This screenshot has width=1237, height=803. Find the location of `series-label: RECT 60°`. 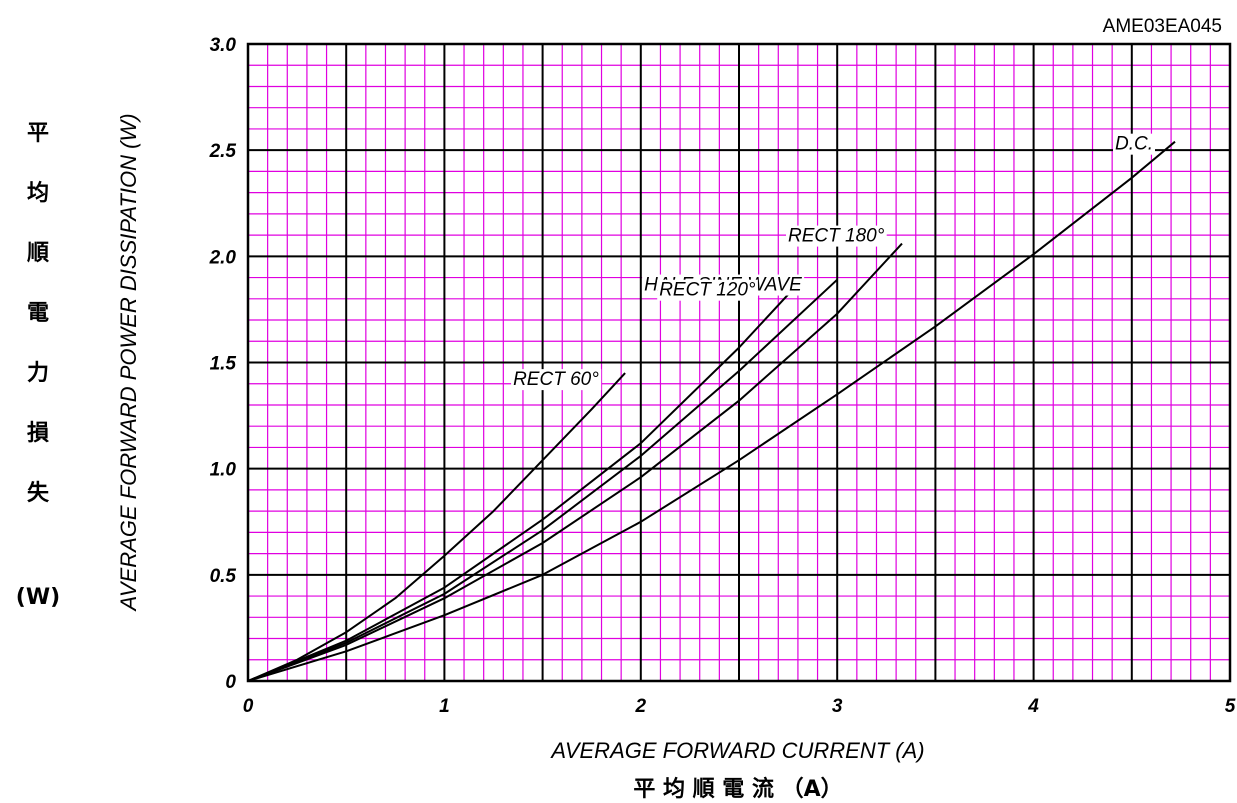

series-label: RECT 60° is located at coordinates (556, 379).